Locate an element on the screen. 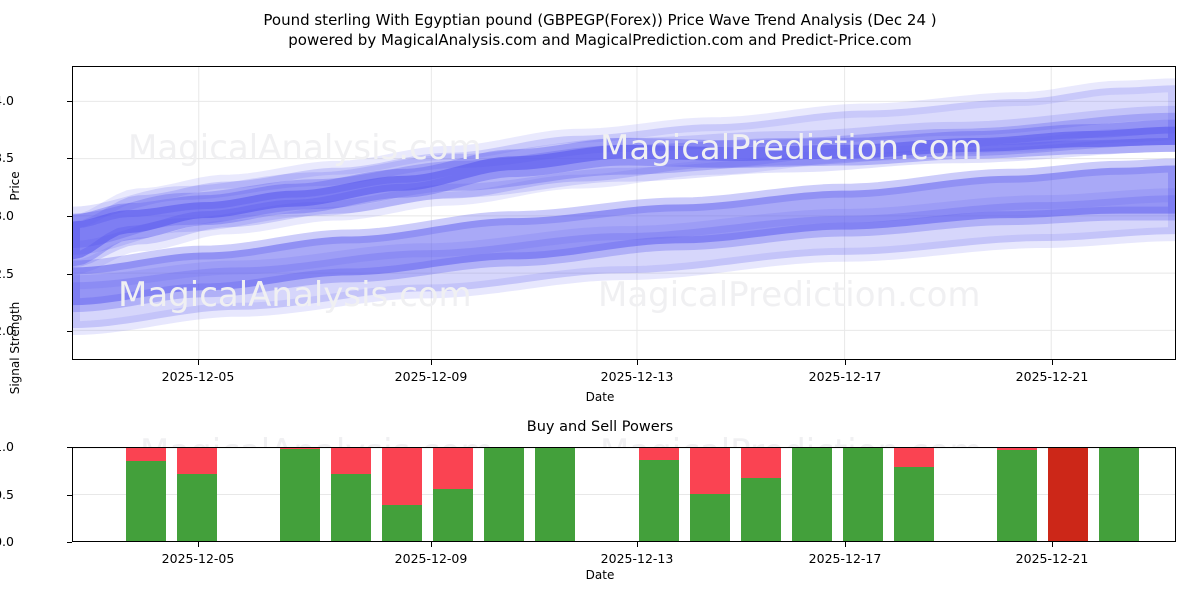 Image resolution: width=1200 pixels, height=600 pixels. price-y-axis-title: Price is located at coordinates (15, 186).